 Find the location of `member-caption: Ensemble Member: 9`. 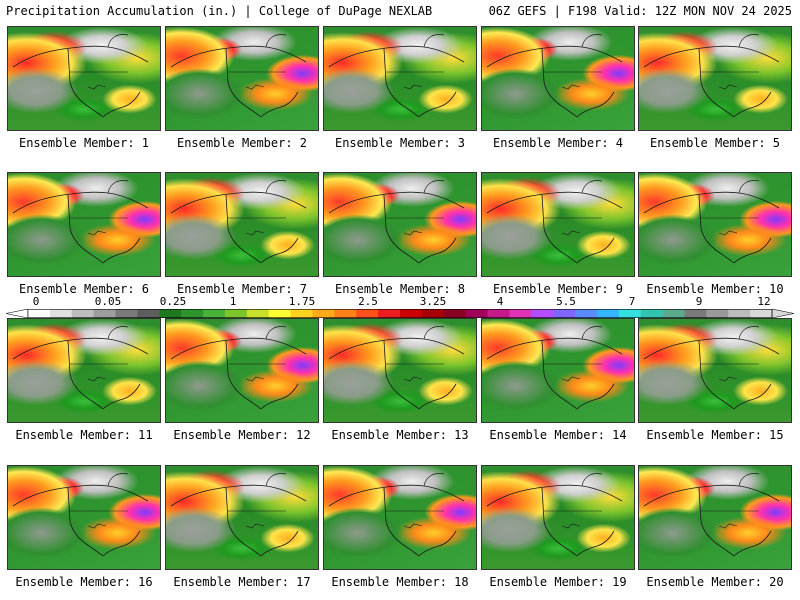

member-caption: Ensemble Member: 9 is located at coordinates (558, 289).